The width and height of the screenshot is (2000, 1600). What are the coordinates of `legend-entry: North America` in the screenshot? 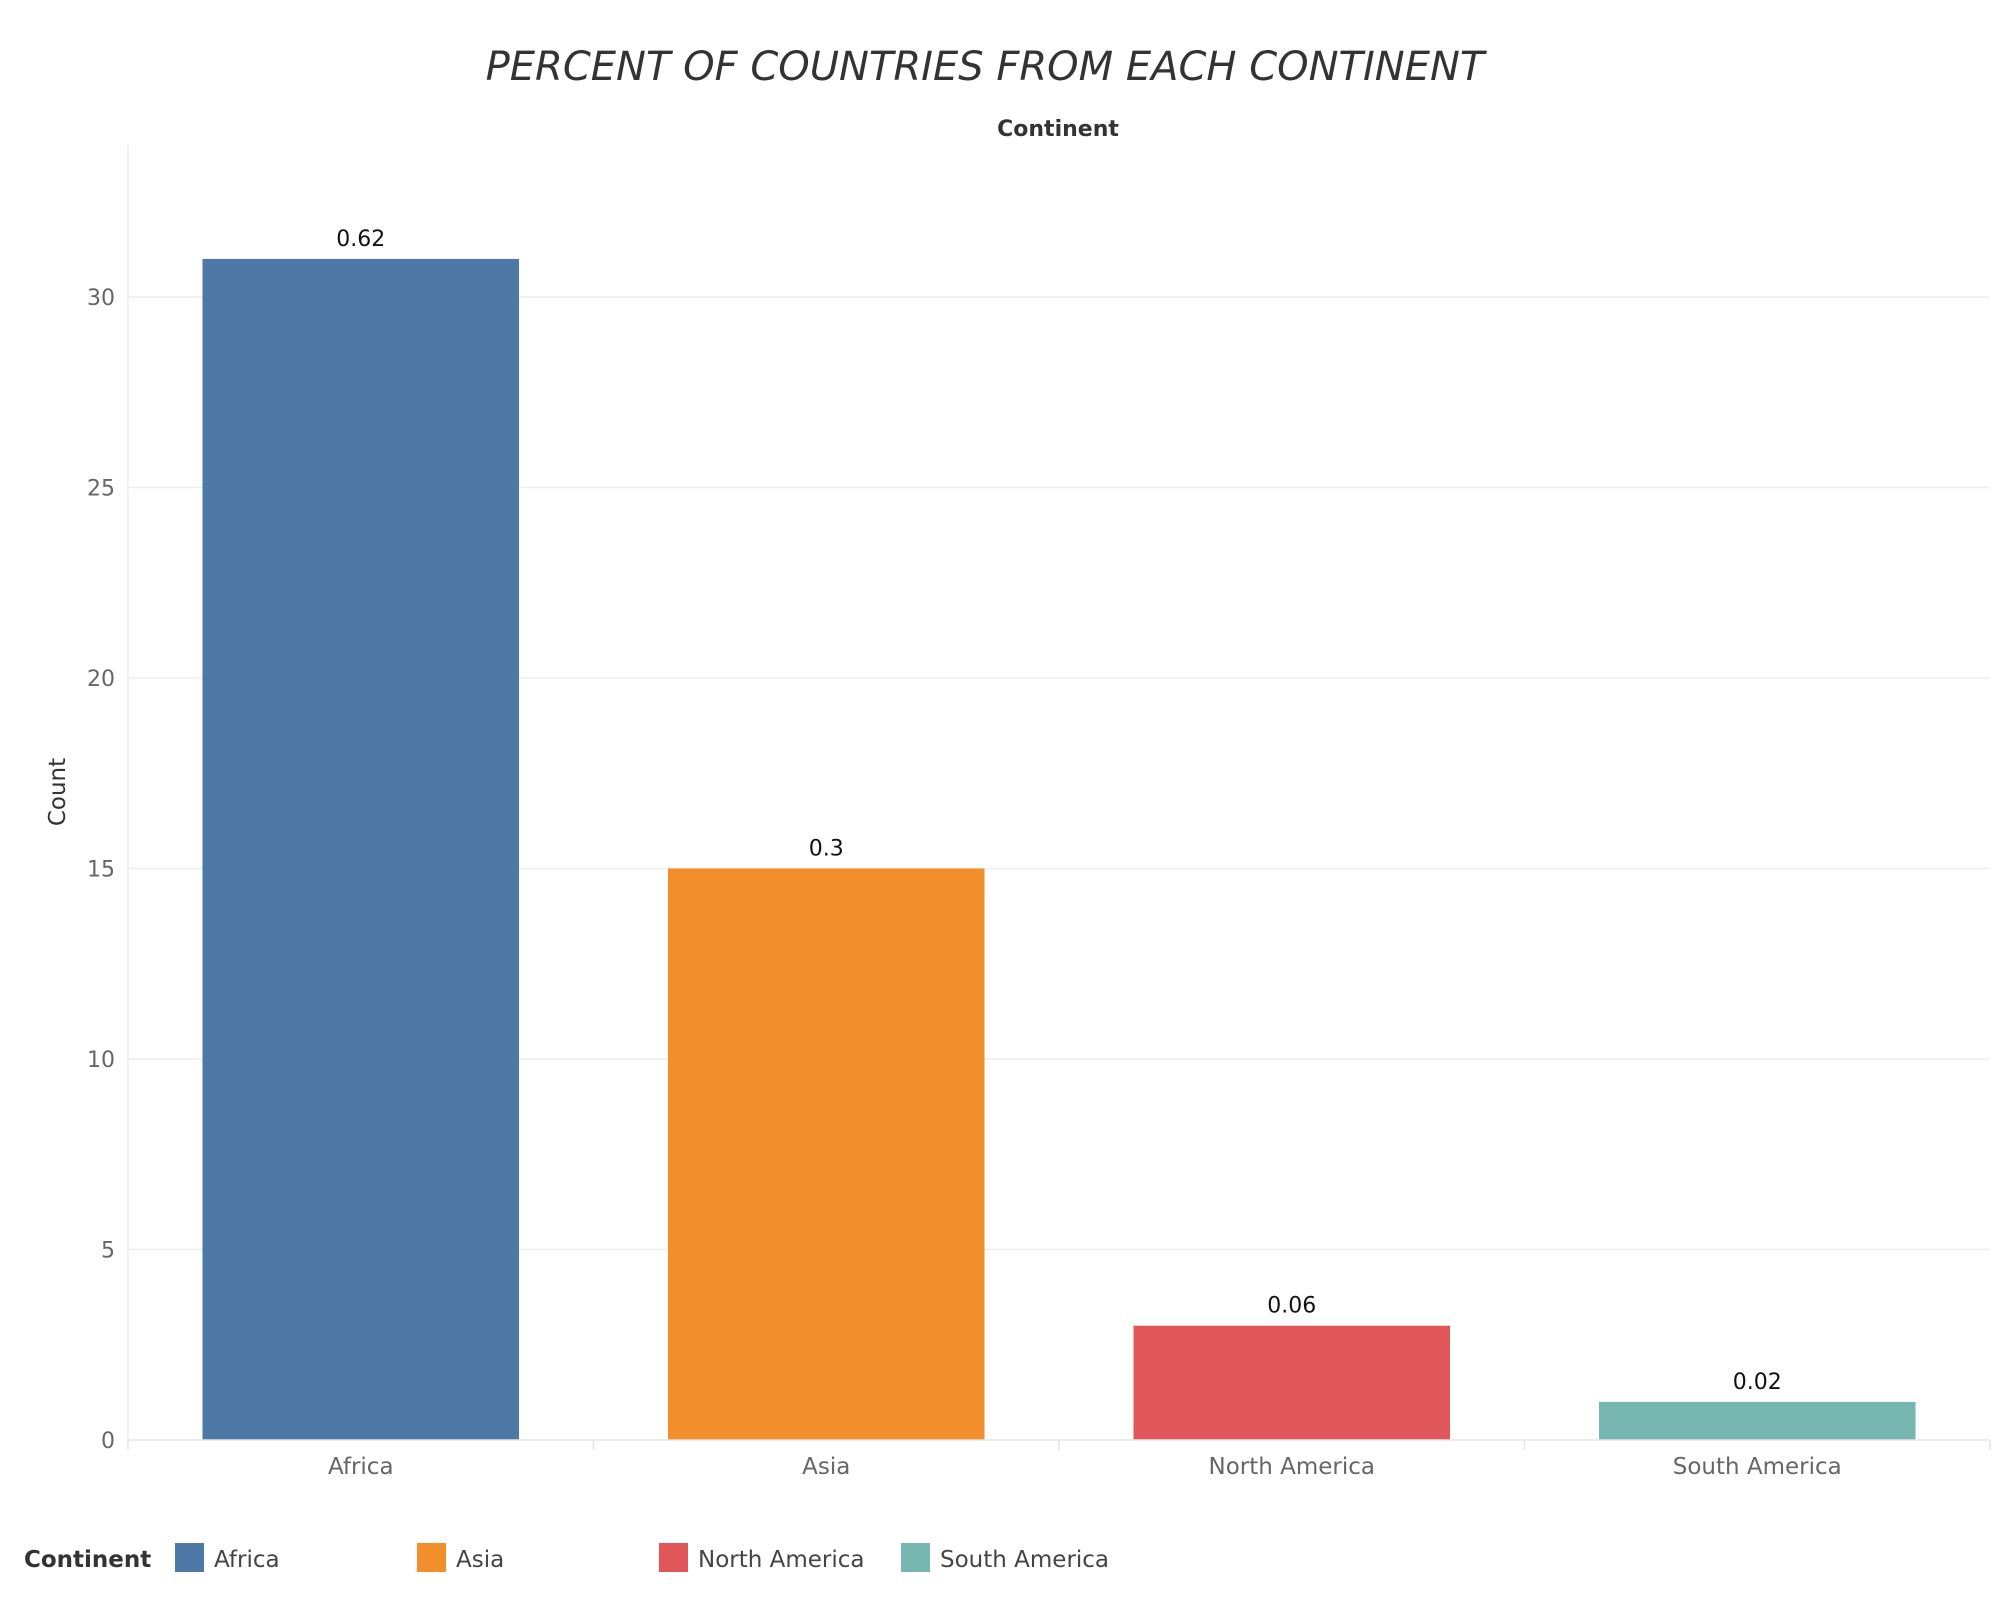 It's located at (781, 1560).